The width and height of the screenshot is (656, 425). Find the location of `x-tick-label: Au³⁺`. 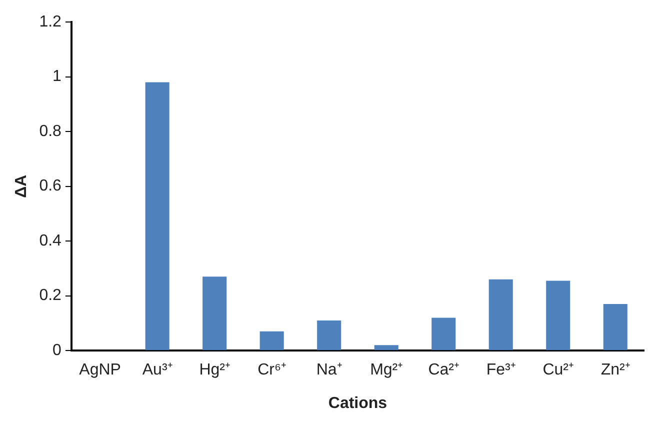

x-tick-label: Au³⁺ is located at coordinates (157, 370).